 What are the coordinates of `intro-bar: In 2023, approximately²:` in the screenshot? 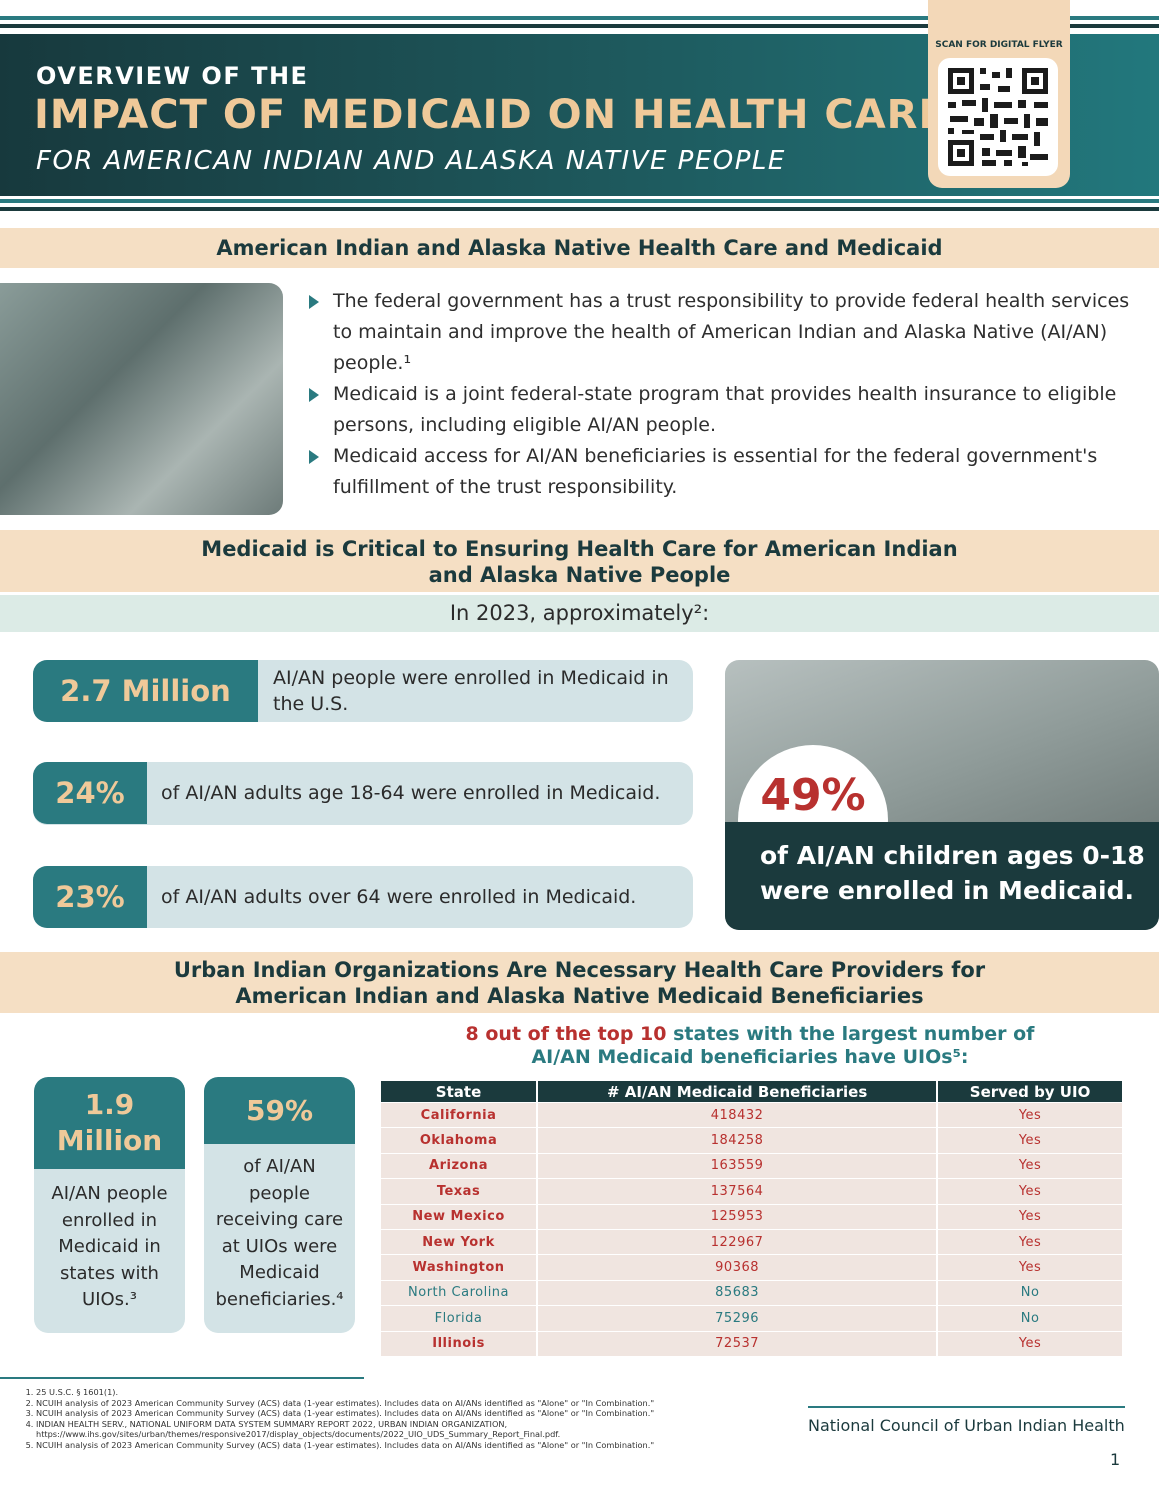 It's located at (579, 613).